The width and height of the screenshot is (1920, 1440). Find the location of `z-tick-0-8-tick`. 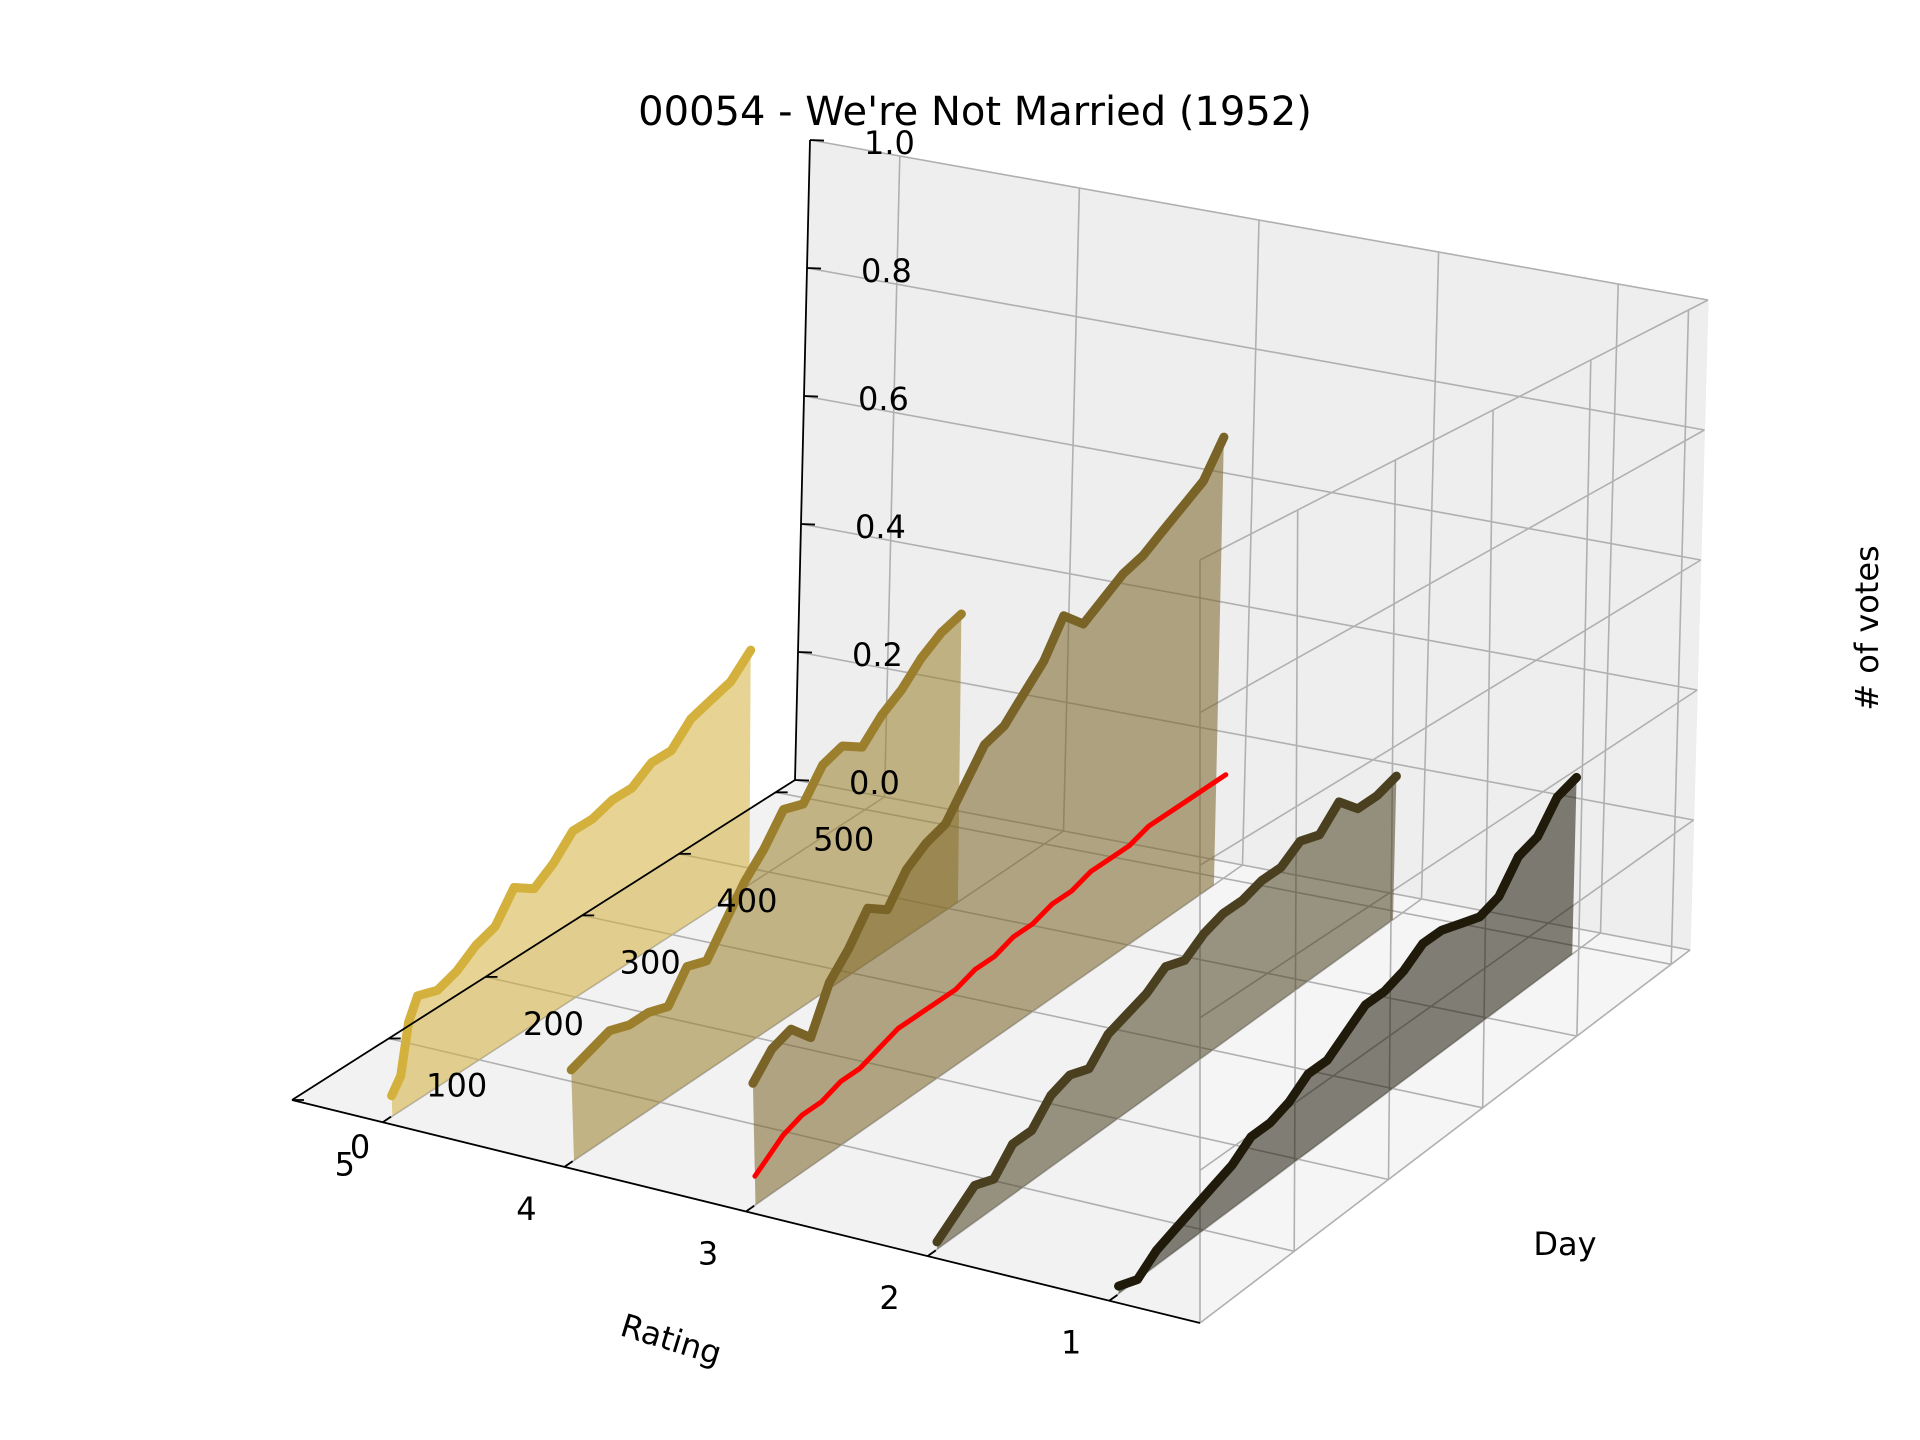

z-tick-0-8-tick is located at coordinates (814, 268).